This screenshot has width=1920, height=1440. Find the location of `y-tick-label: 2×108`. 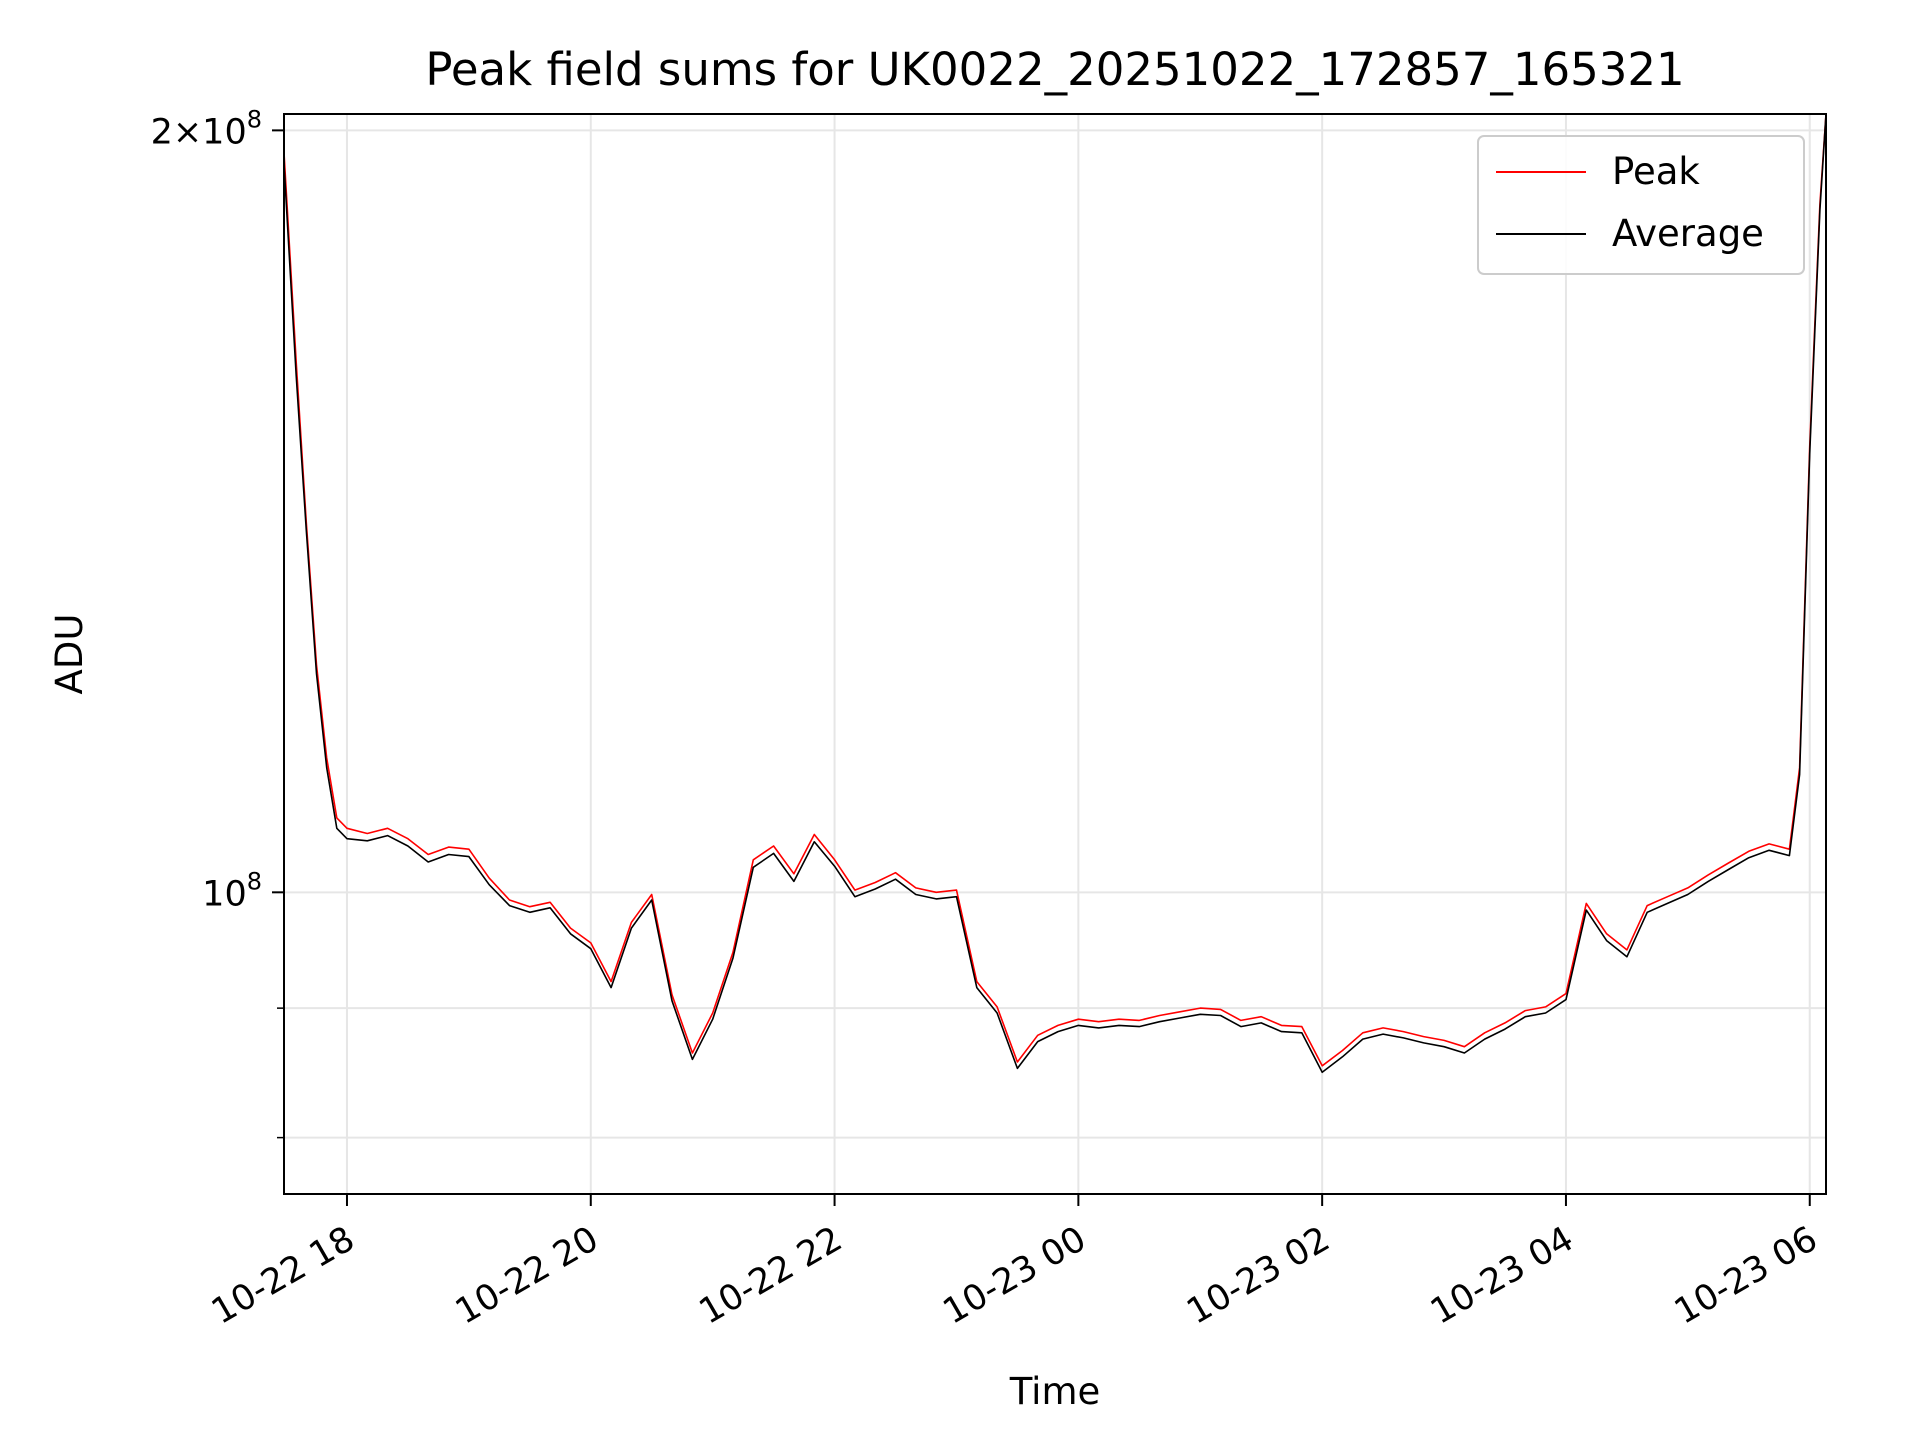

y-tick-label: 2×108 is located at coordinates (206, 128).